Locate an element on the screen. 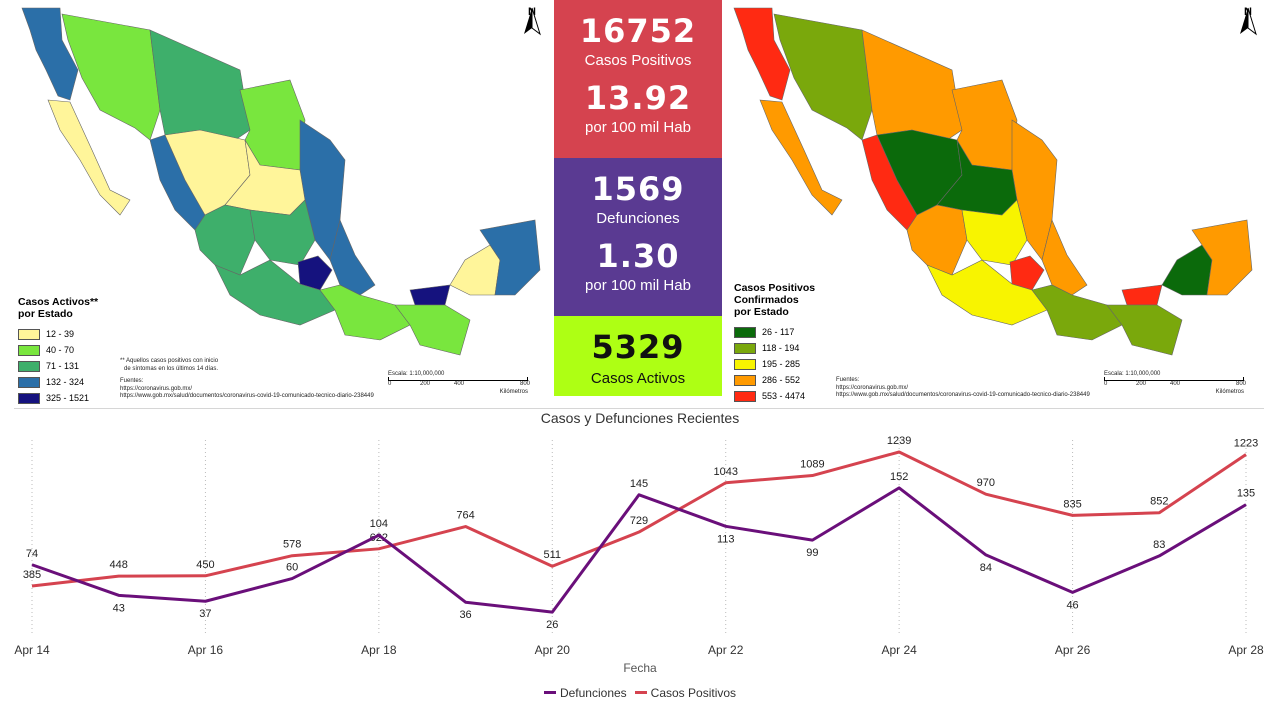 The image size is (1280, 720). scale-bar is located at coordinates (1174, 379).